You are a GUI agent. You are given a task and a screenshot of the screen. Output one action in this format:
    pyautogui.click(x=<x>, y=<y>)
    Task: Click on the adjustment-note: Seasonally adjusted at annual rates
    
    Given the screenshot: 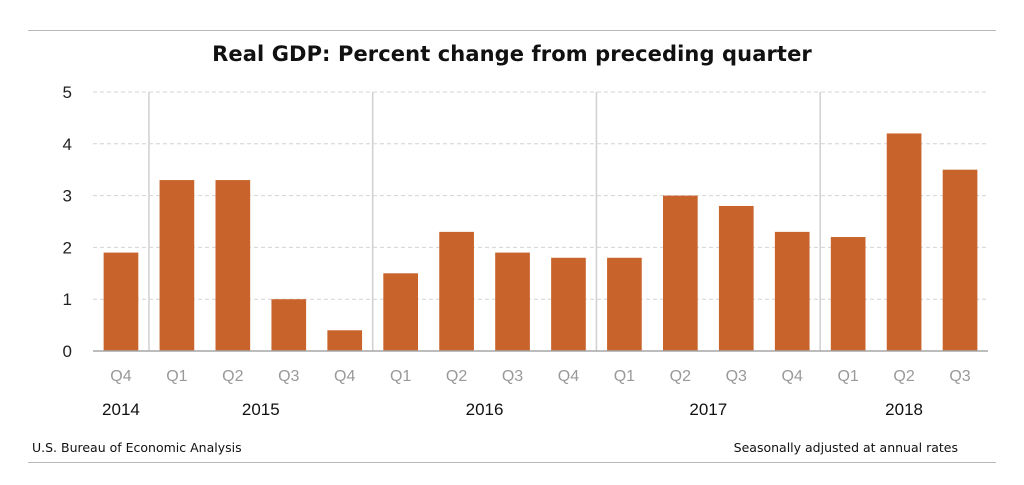 What is the action you would take?
    pyautogui.click(x=845, y=447)
    